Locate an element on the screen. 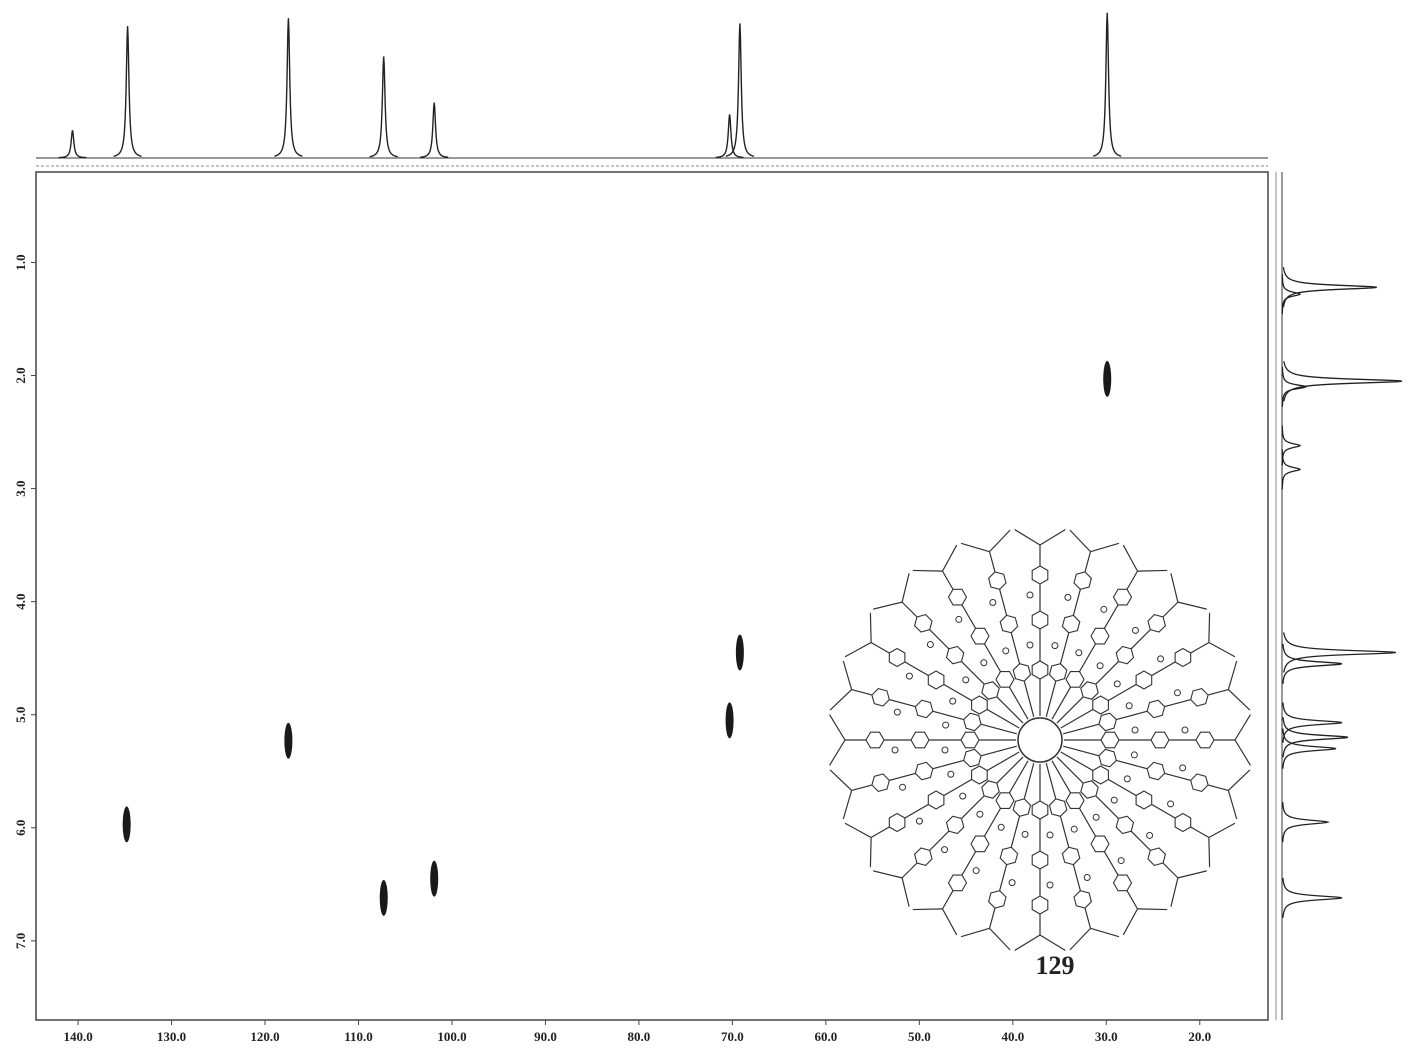 The height and width of the screenshot is (1056, 1411). y-tick-label: 7.0 is located at coordinates (20, 941).